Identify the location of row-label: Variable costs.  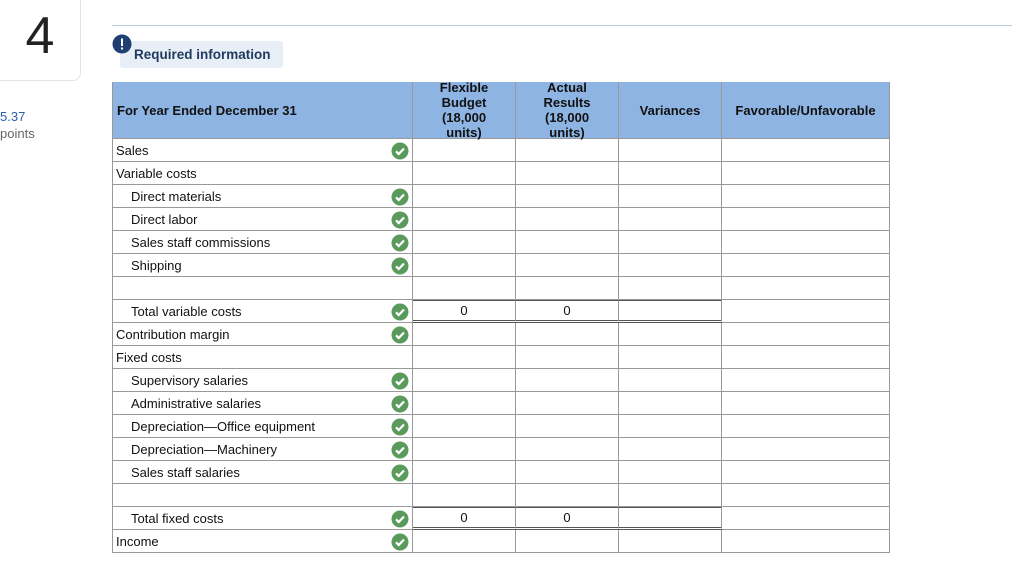
(262, 173).